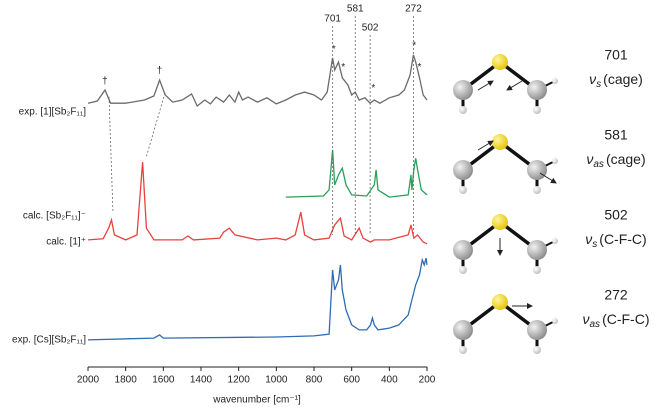  I want to click on mode-wavenumber: 701, so click(616, 55).